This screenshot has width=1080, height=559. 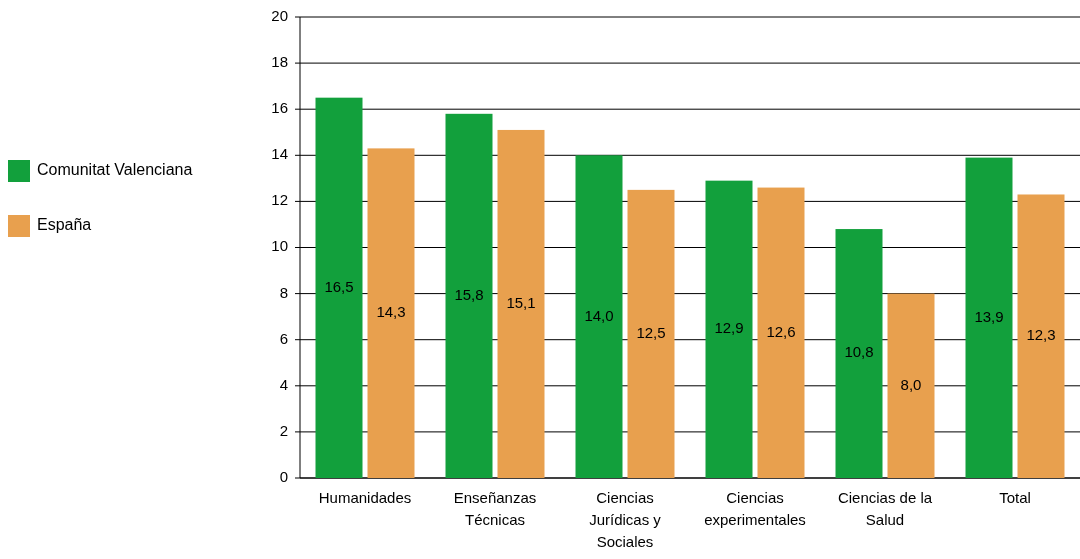 I want to click on legend-label: España, so click(x=64, y=225).